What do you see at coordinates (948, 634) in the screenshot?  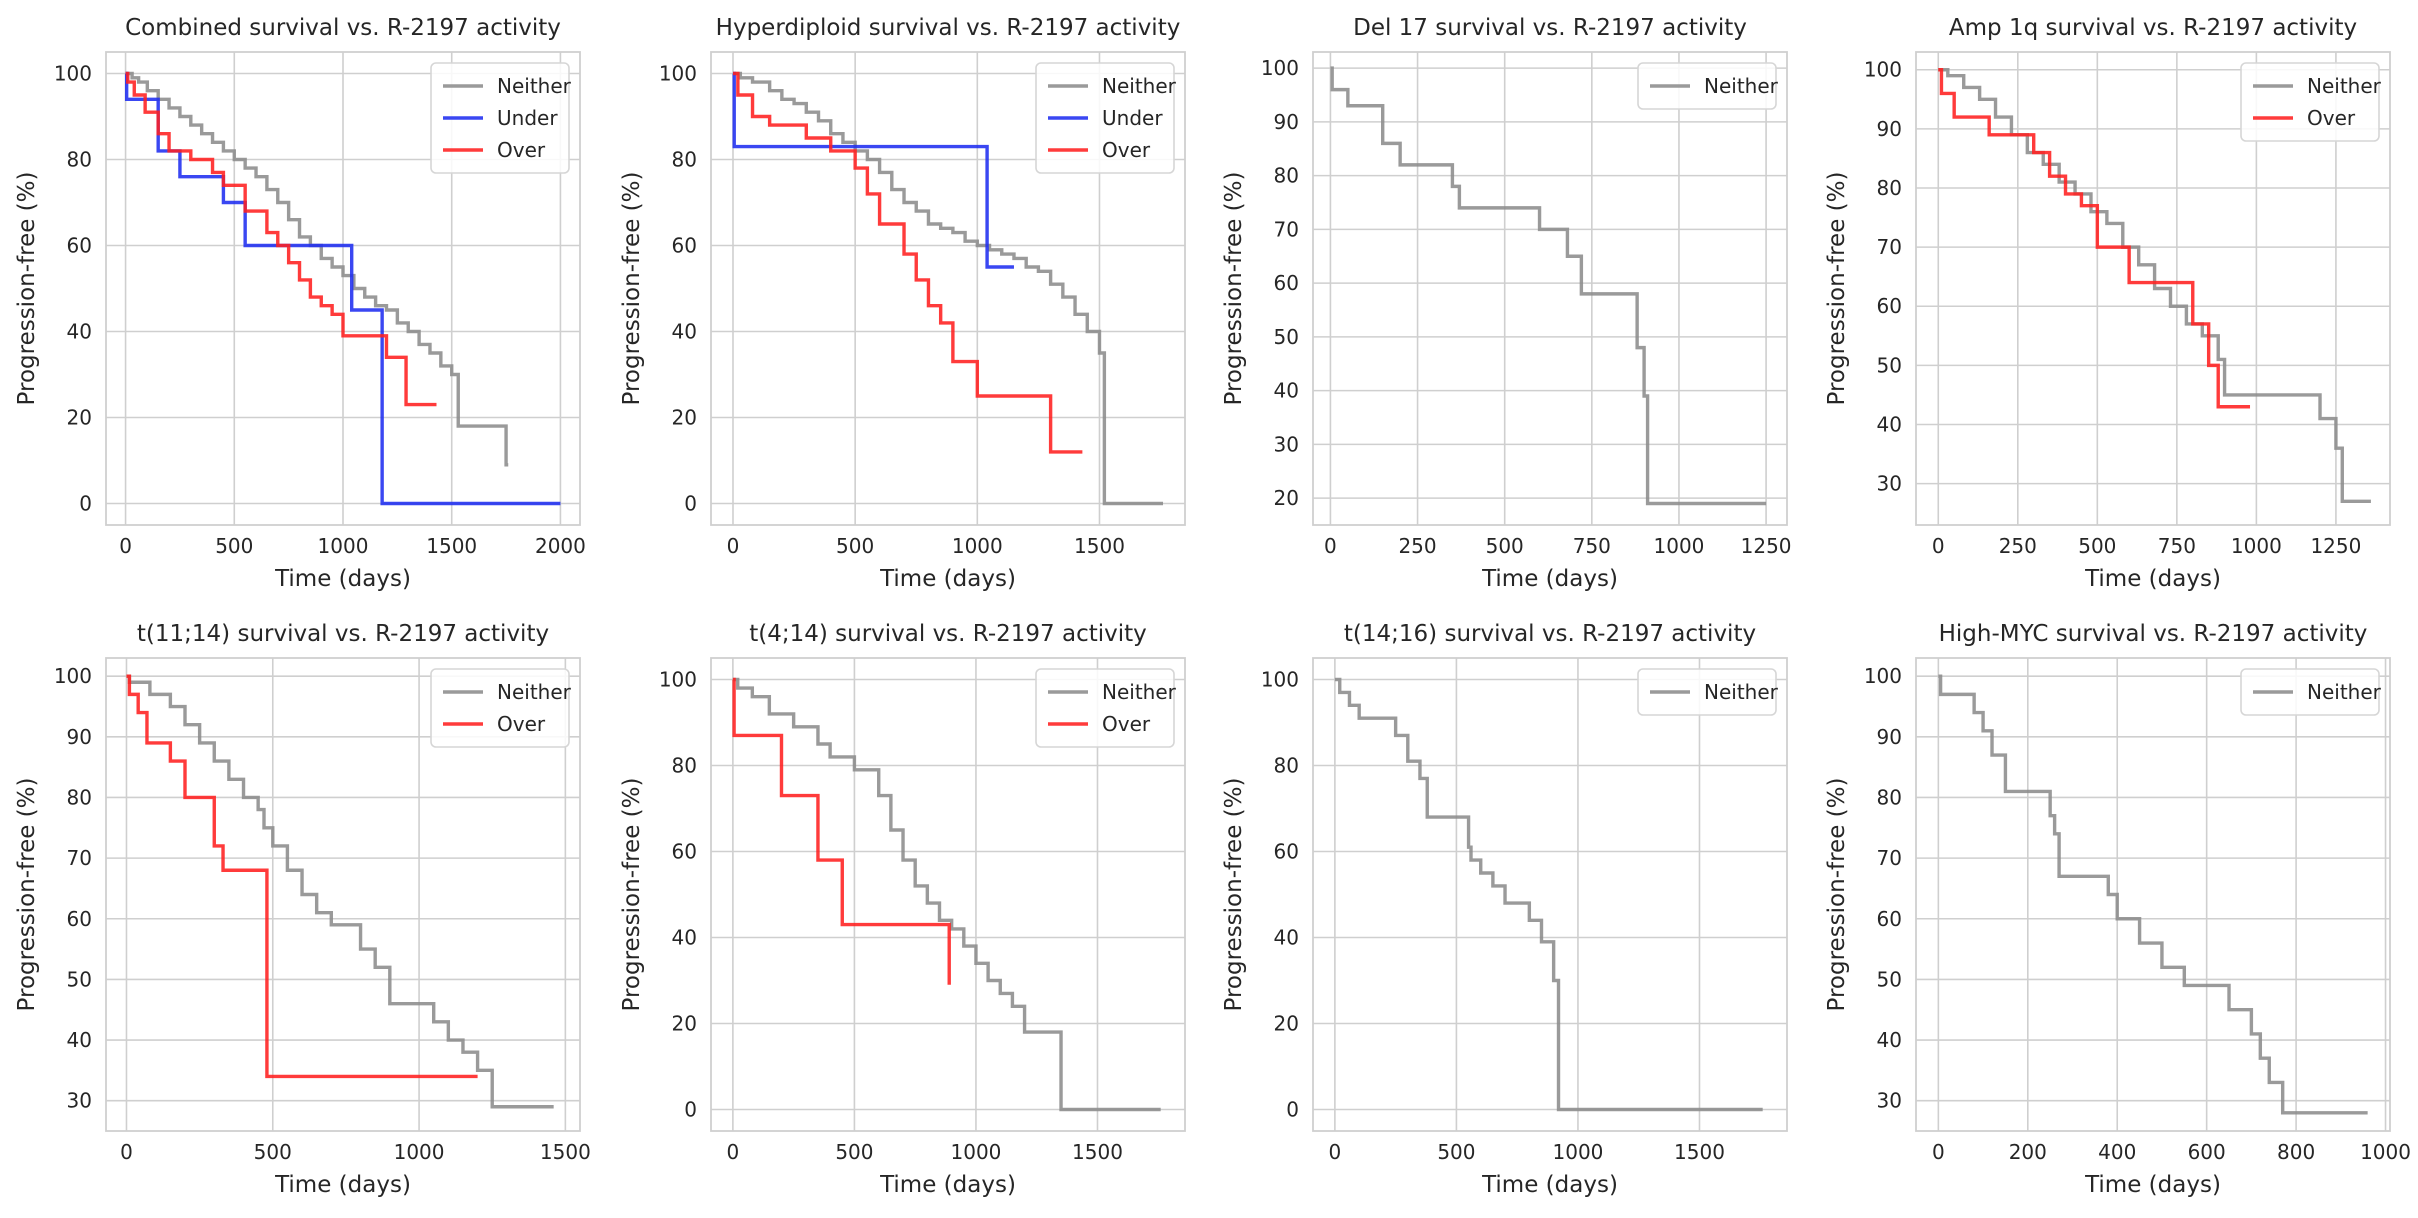 I see `chart-title: t(4;14) survival vs. R-2197 activity` at bounding box center [948, 634].